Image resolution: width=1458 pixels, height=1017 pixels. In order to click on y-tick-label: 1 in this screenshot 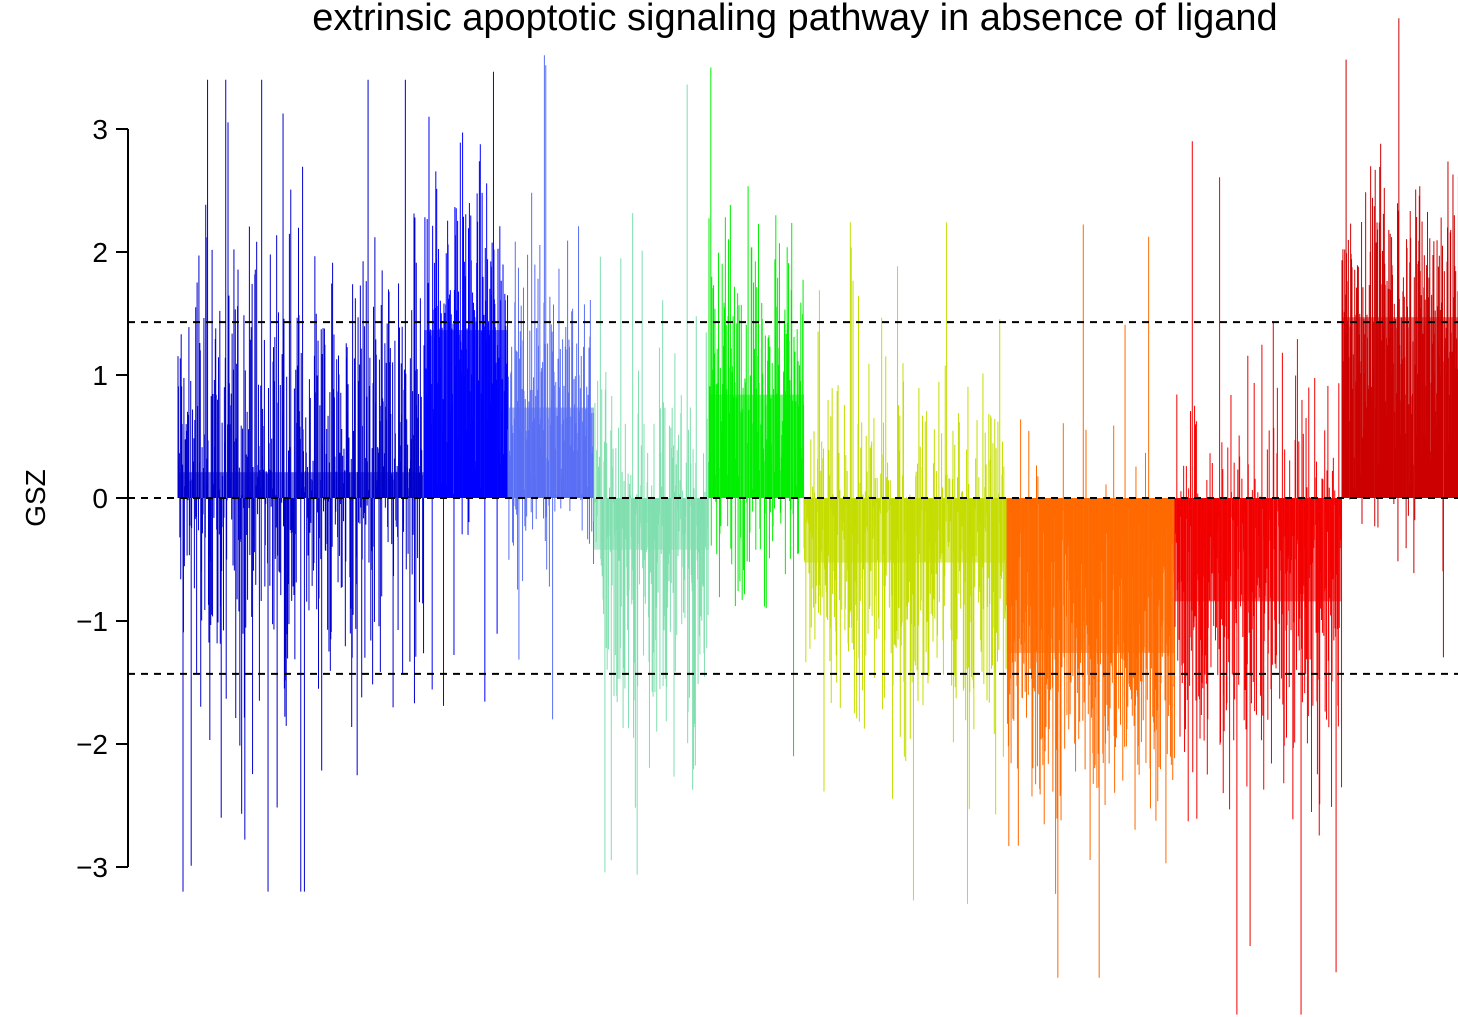, I will do `click(100, 375)`.